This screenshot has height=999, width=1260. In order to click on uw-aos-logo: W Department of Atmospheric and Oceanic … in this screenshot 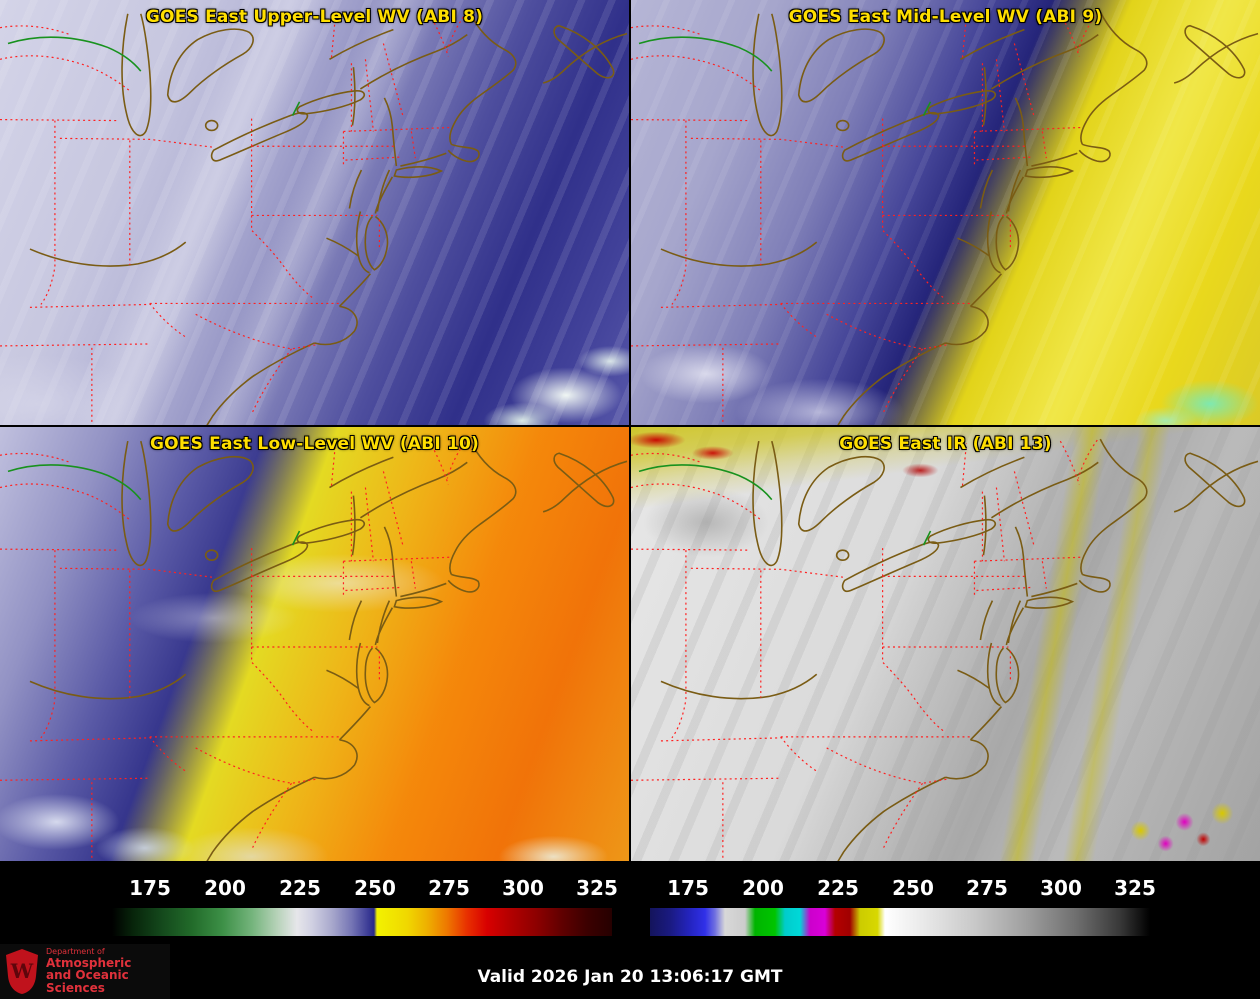, I will do `click(85, 971)`.